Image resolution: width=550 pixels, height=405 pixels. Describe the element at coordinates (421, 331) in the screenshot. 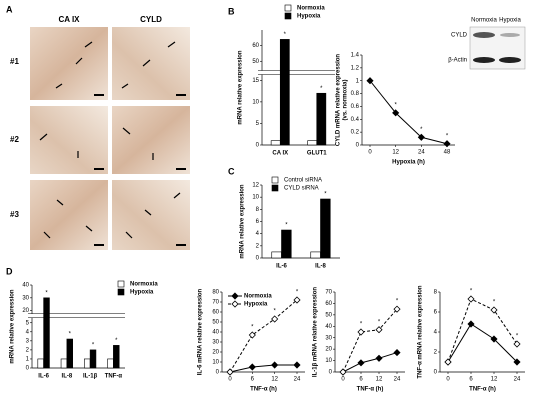

I see `y-axis-label: TNF-α mRNA relative expression` at that location.